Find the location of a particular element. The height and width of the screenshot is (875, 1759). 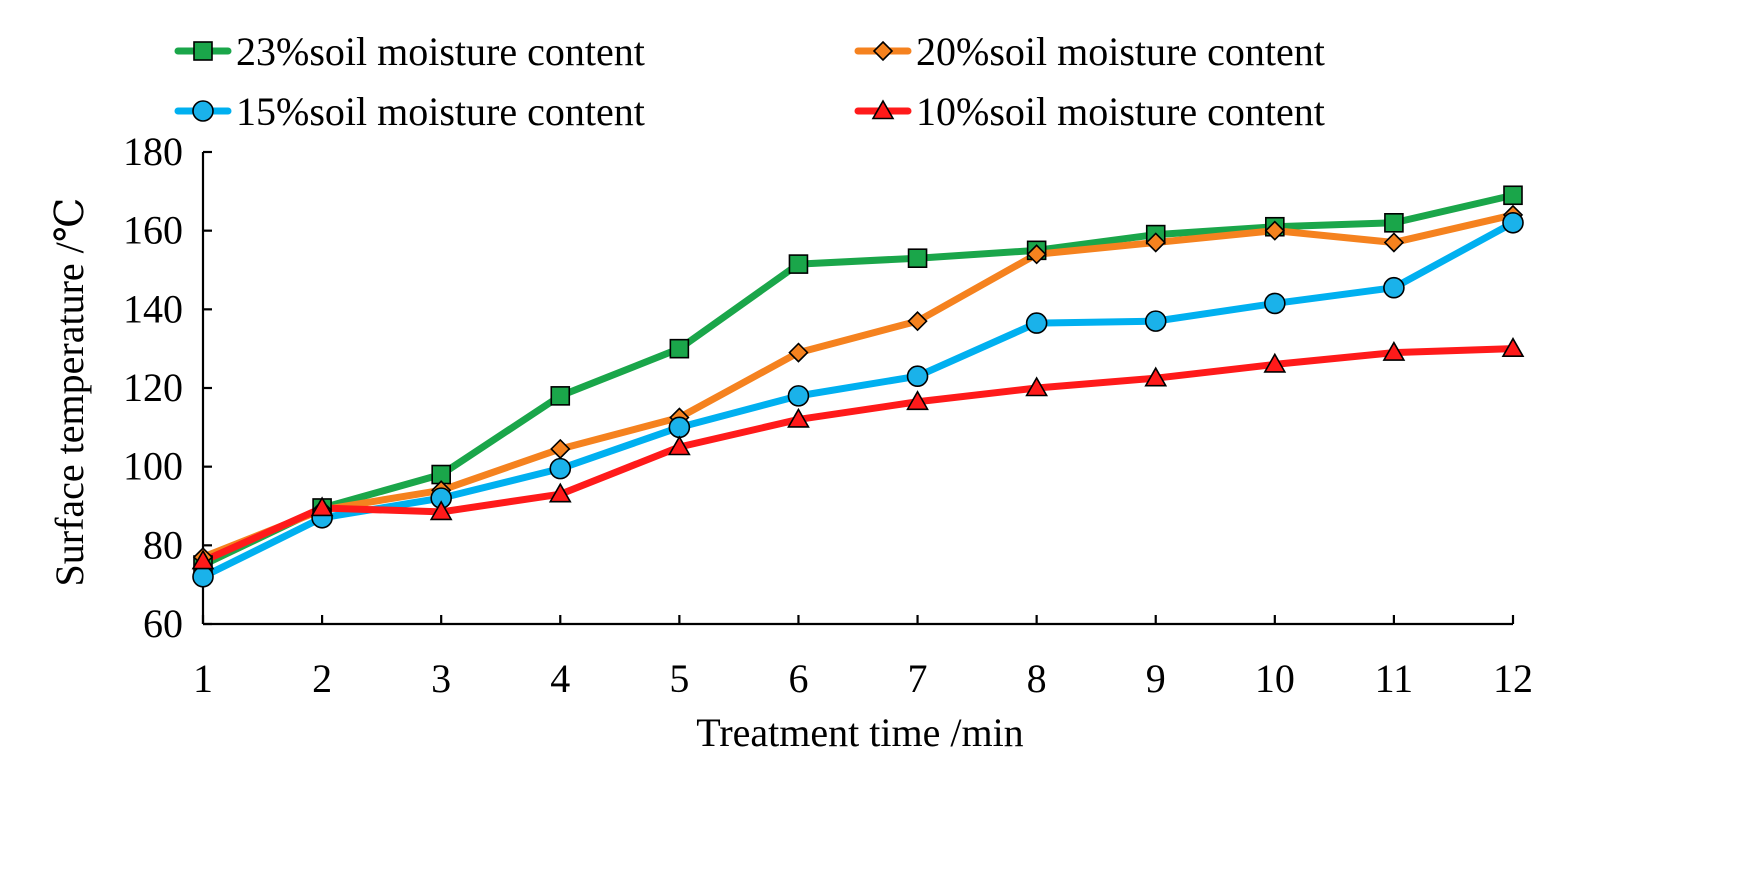

y-tick-label: 100 is located at coordinates (153, 466).